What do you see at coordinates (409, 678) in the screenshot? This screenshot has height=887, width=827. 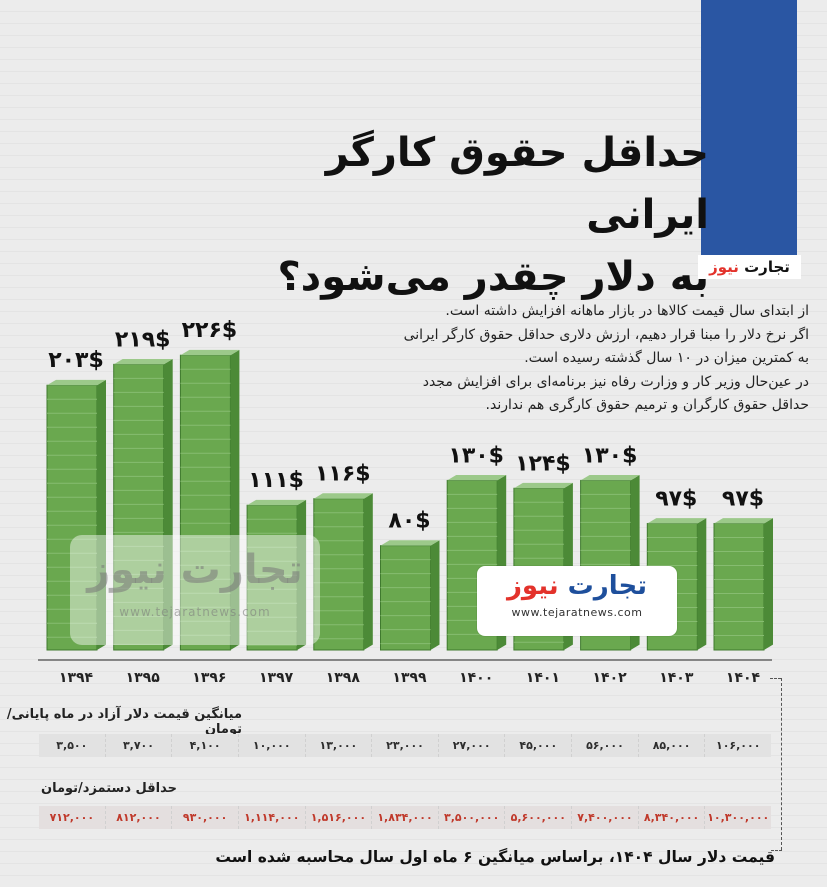 I see `year-tick-label: ۱۳۹۹` at bounding box center [409, 678].